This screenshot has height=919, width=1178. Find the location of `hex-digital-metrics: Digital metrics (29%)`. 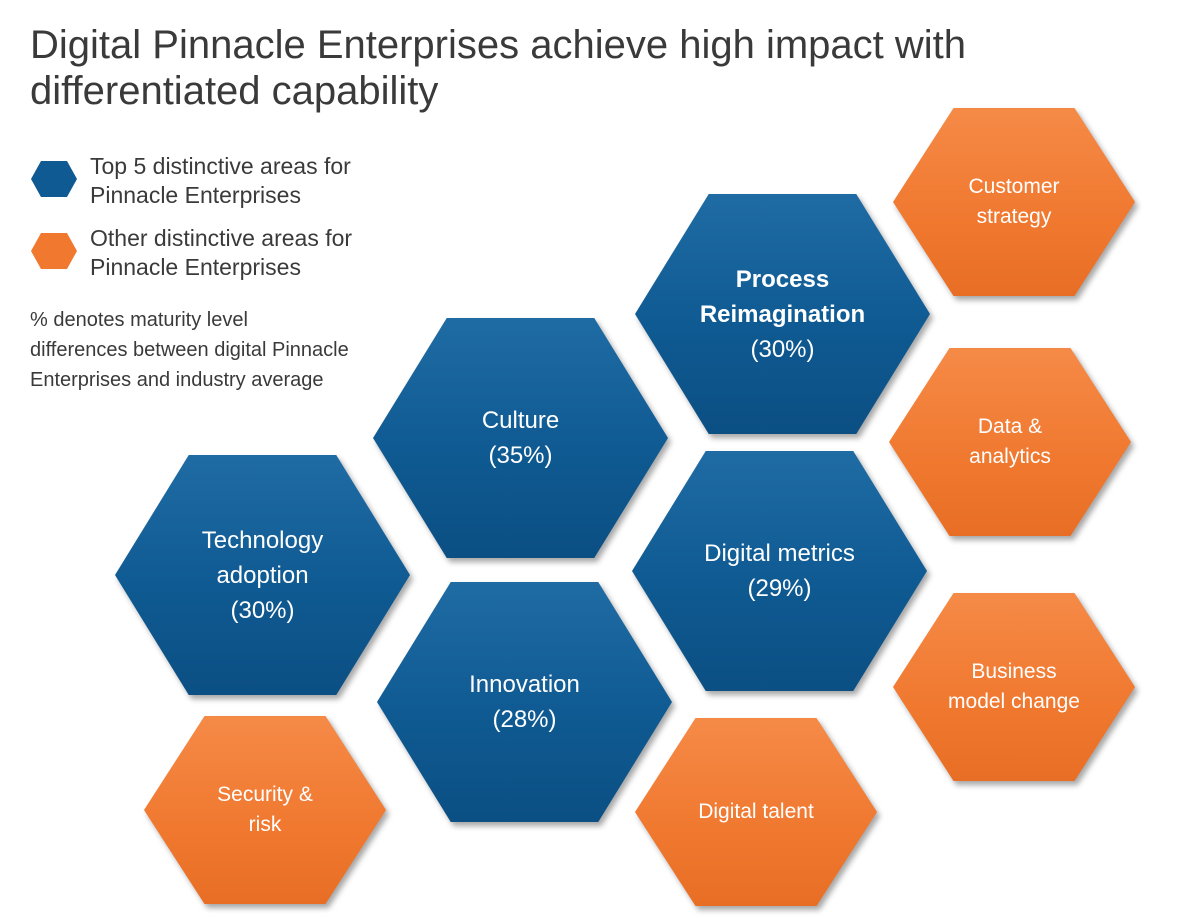

hex-digital-metrics: Digital metrics (29%) is located at coordinates (779, 571).